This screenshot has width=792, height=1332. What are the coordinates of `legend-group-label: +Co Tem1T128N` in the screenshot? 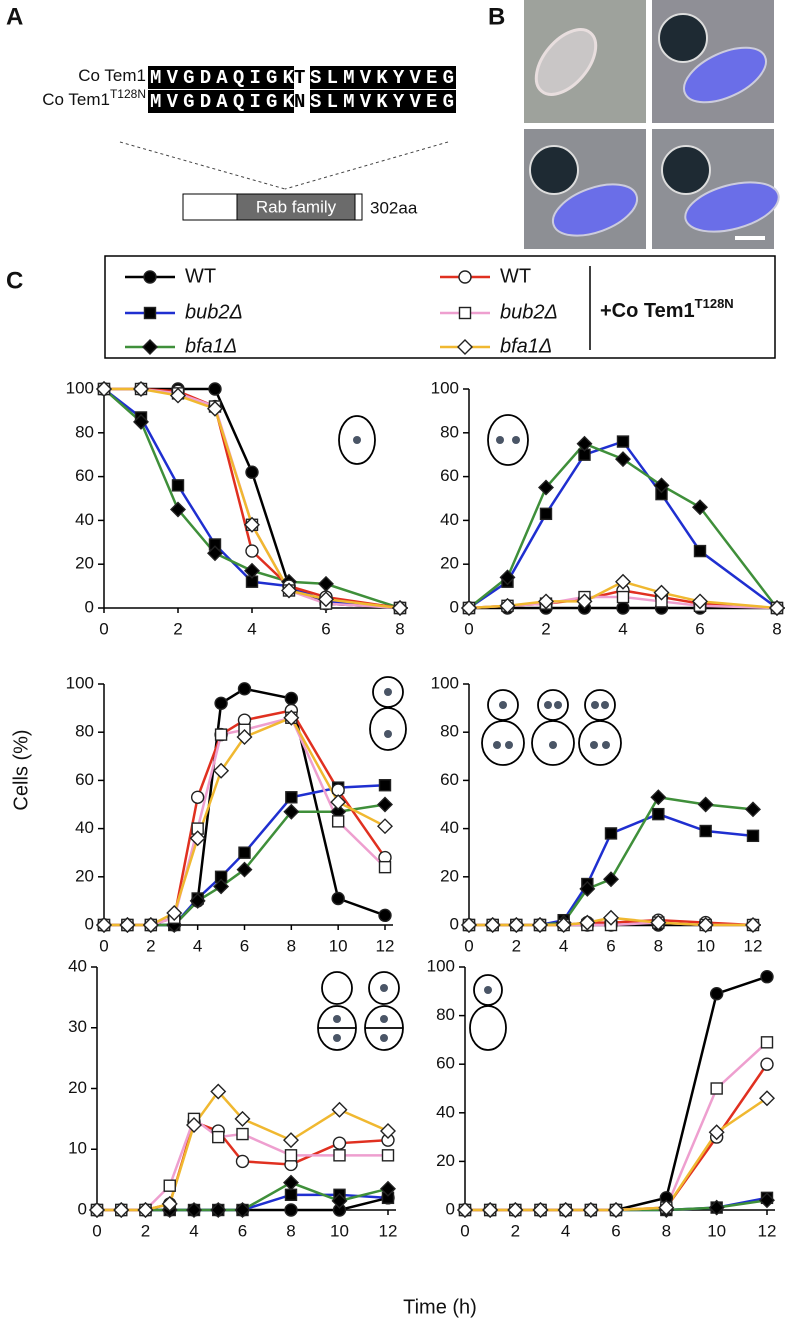 It's located at (667, 309).